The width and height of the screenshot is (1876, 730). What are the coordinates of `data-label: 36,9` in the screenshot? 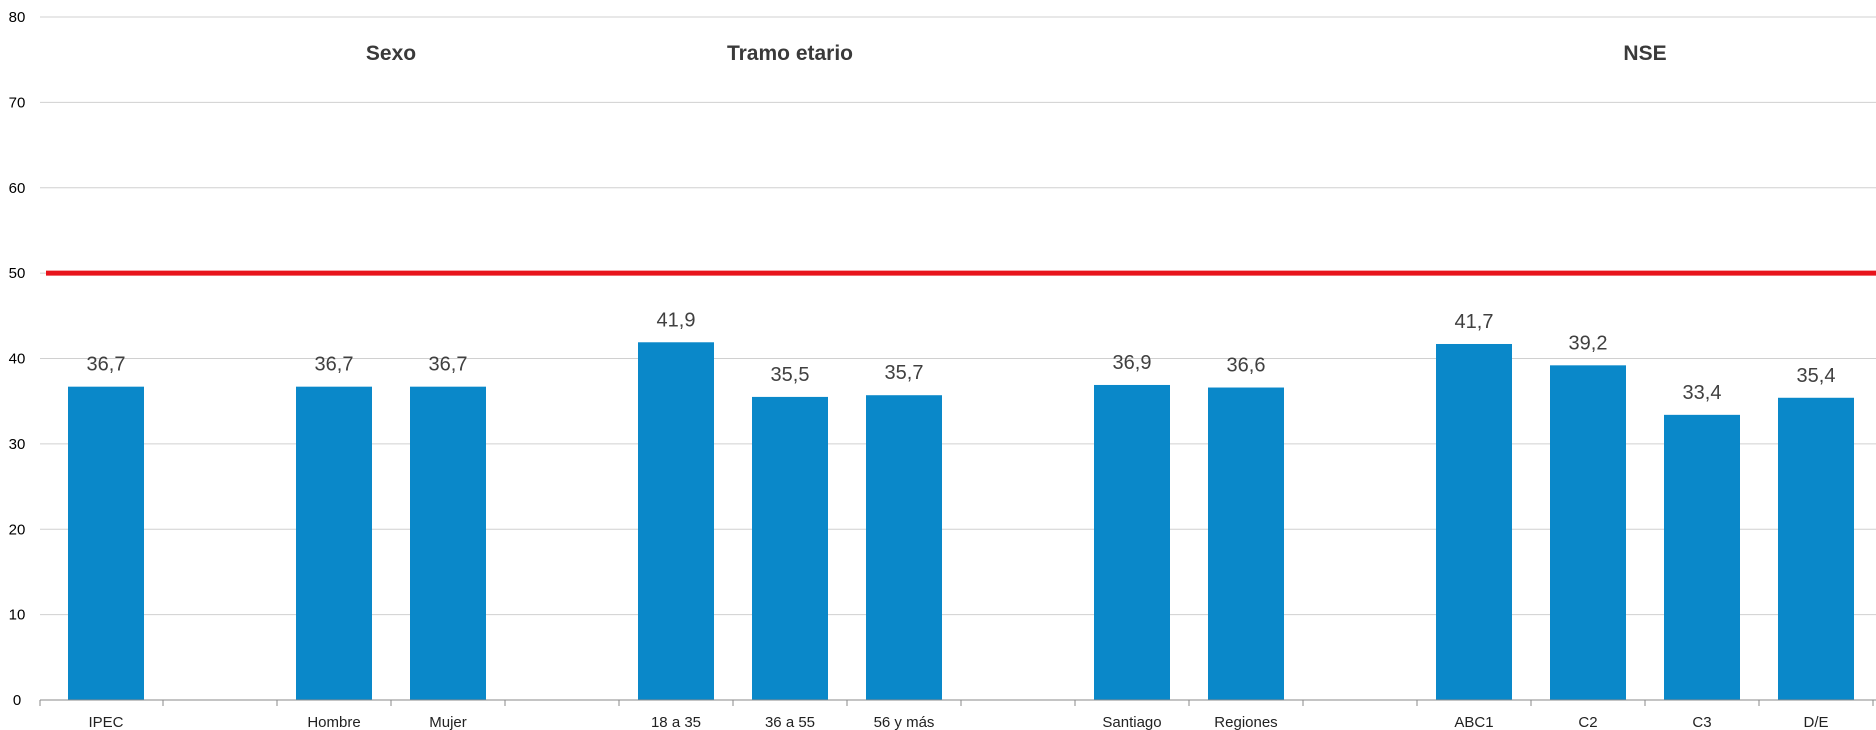 It's located at (1132, 363).